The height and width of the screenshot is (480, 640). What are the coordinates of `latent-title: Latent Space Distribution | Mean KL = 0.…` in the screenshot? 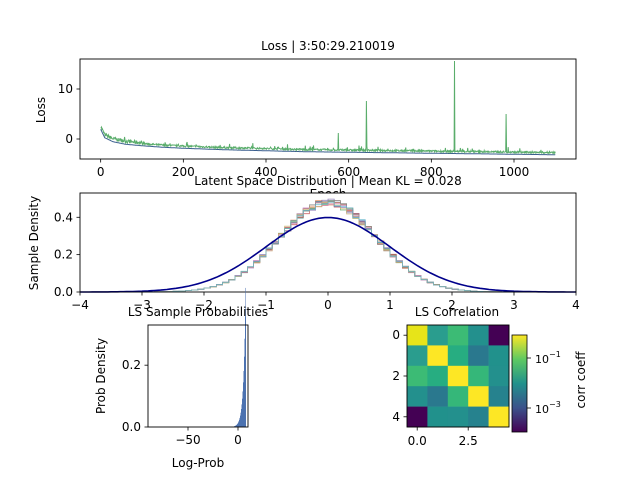 It's located at (327, 181).